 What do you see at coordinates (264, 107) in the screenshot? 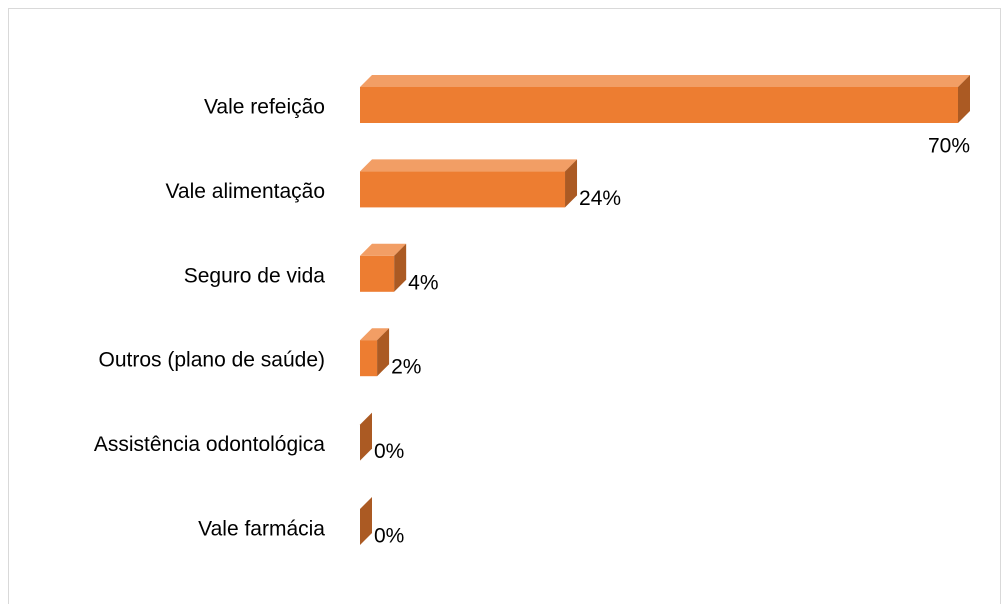
I see `category-label: Vale refeição` at bounding box center [264, 107].